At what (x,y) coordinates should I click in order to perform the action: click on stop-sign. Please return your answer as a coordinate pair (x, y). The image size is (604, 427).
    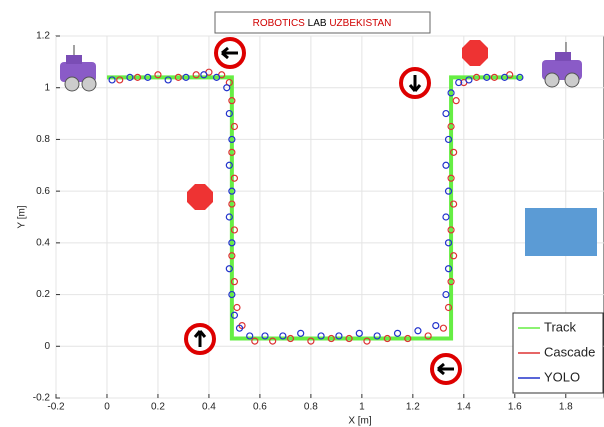
    Looking at the image, I should click on (200, 197).